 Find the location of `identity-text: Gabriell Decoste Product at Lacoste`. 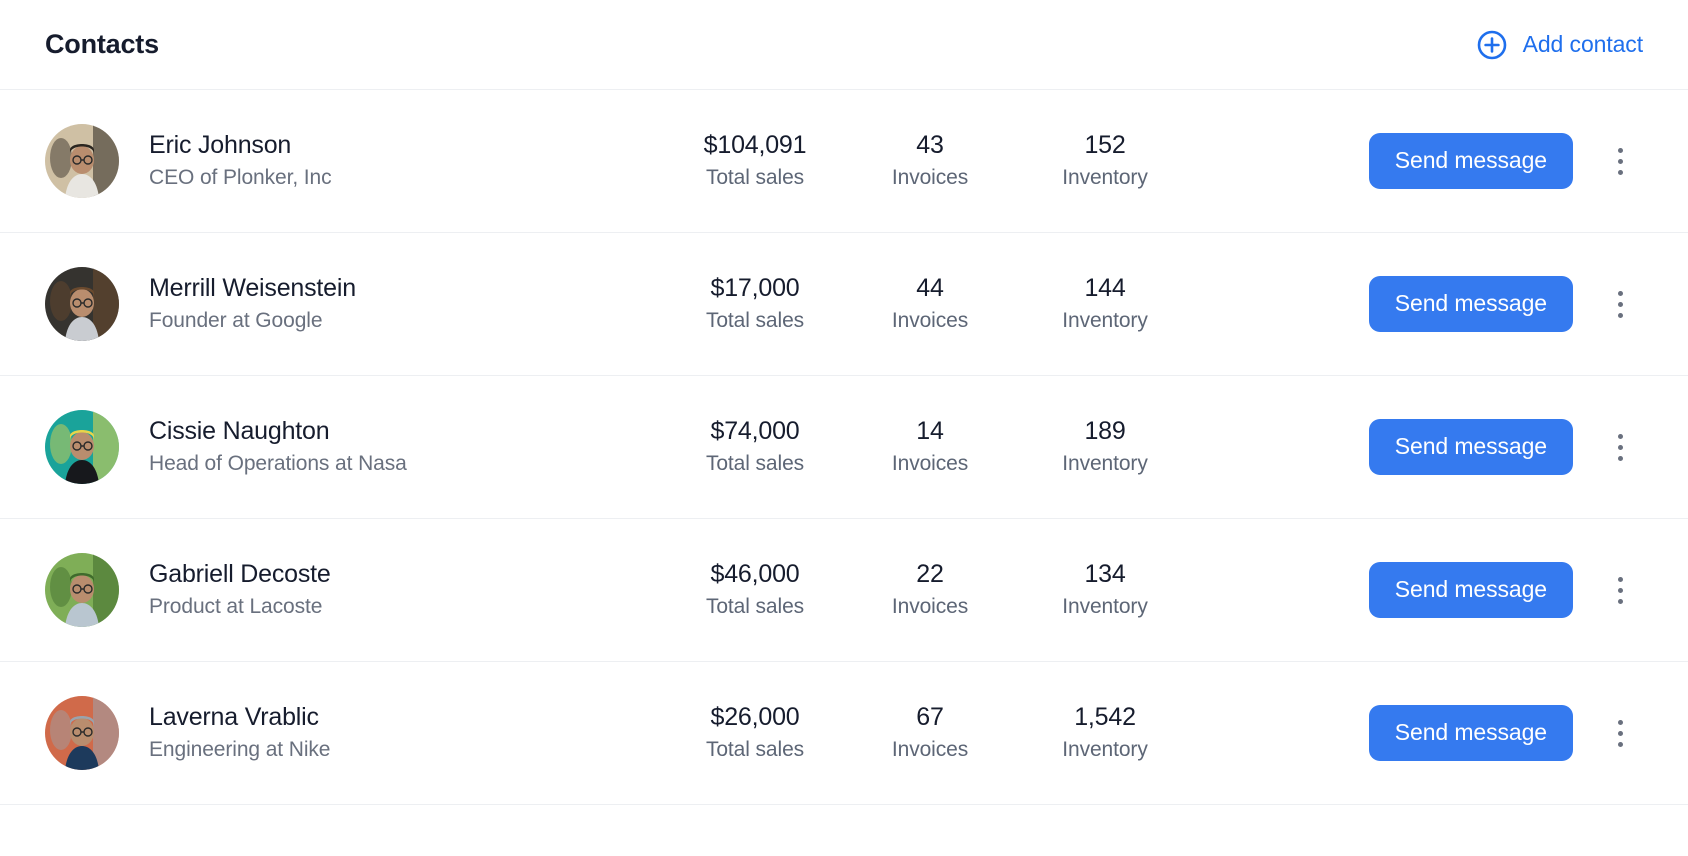

identity-text: Gabriell Decoste Product at Lacoste is located at coordinates (240, 590).